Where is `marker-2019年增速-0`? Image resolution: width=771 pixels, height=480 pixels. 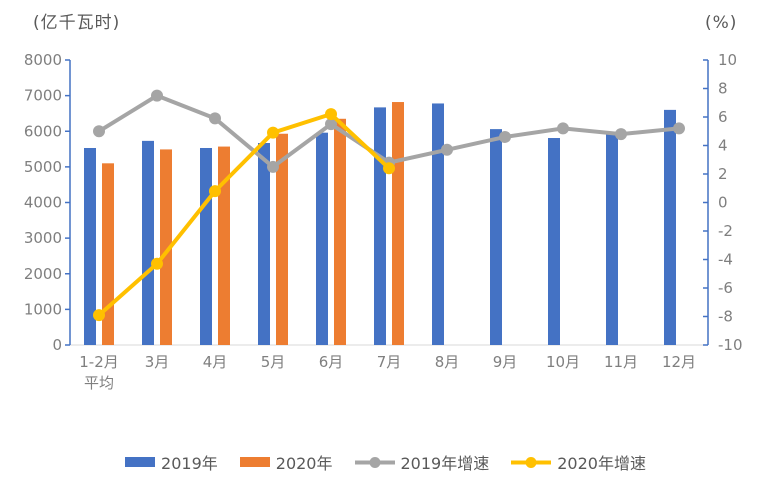
marker-2019年增速-0 is located at coordinates (99, 131).